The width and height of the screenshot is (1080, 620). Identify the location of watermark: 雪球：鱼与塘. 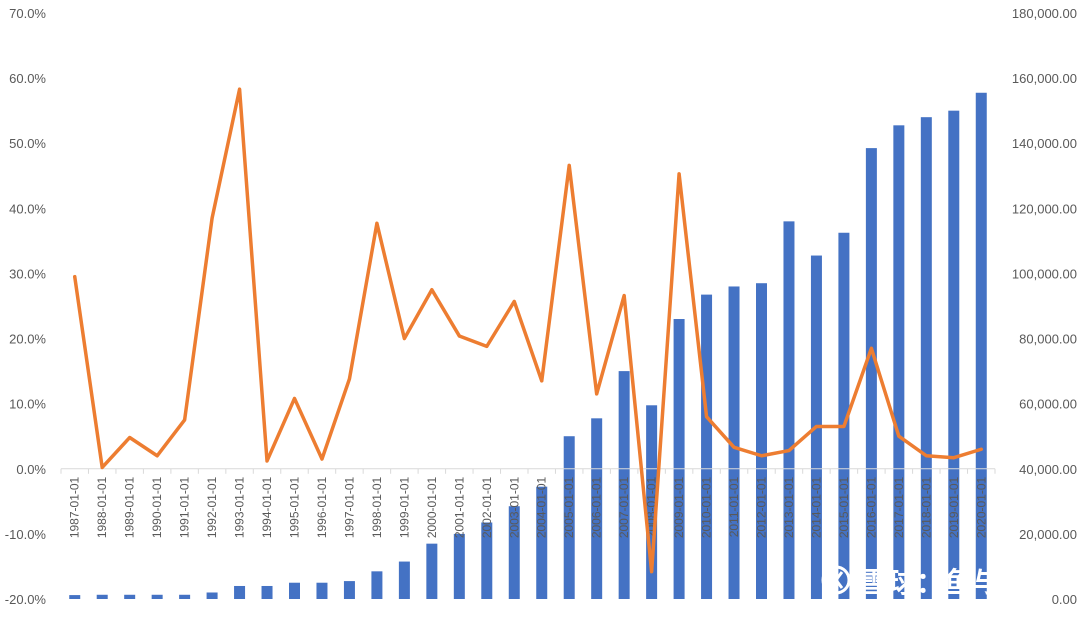
(924, 582).